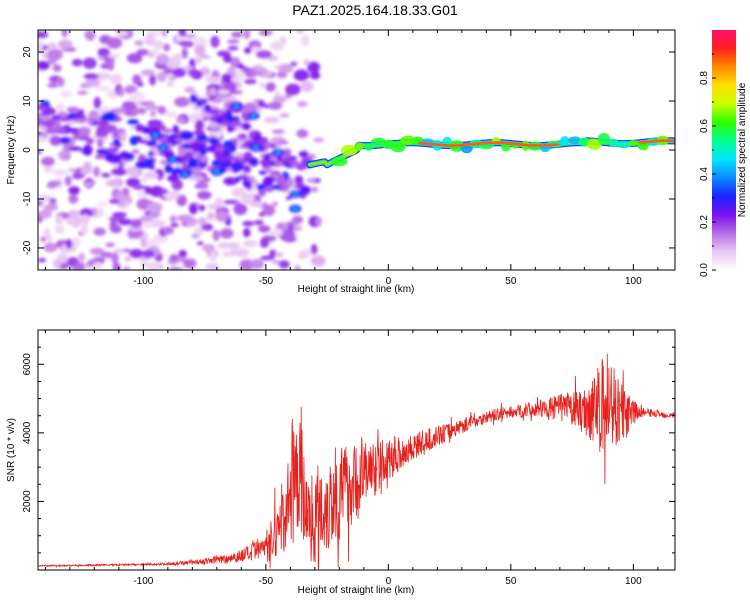  I want to click on spectrogram-ytick-label: 10, so click(27, 101).